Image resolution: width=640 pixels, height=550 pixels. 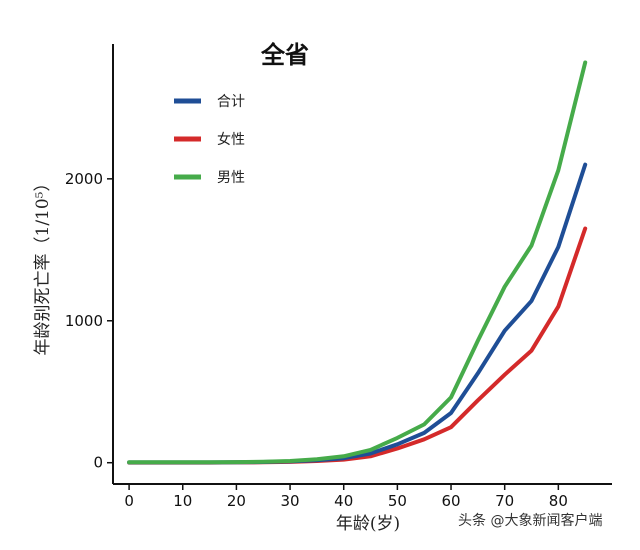 What do you see at coordinates (284, 55) in the screenshot?
I see `chart-title: 全省` at bounding box center [284, 55].